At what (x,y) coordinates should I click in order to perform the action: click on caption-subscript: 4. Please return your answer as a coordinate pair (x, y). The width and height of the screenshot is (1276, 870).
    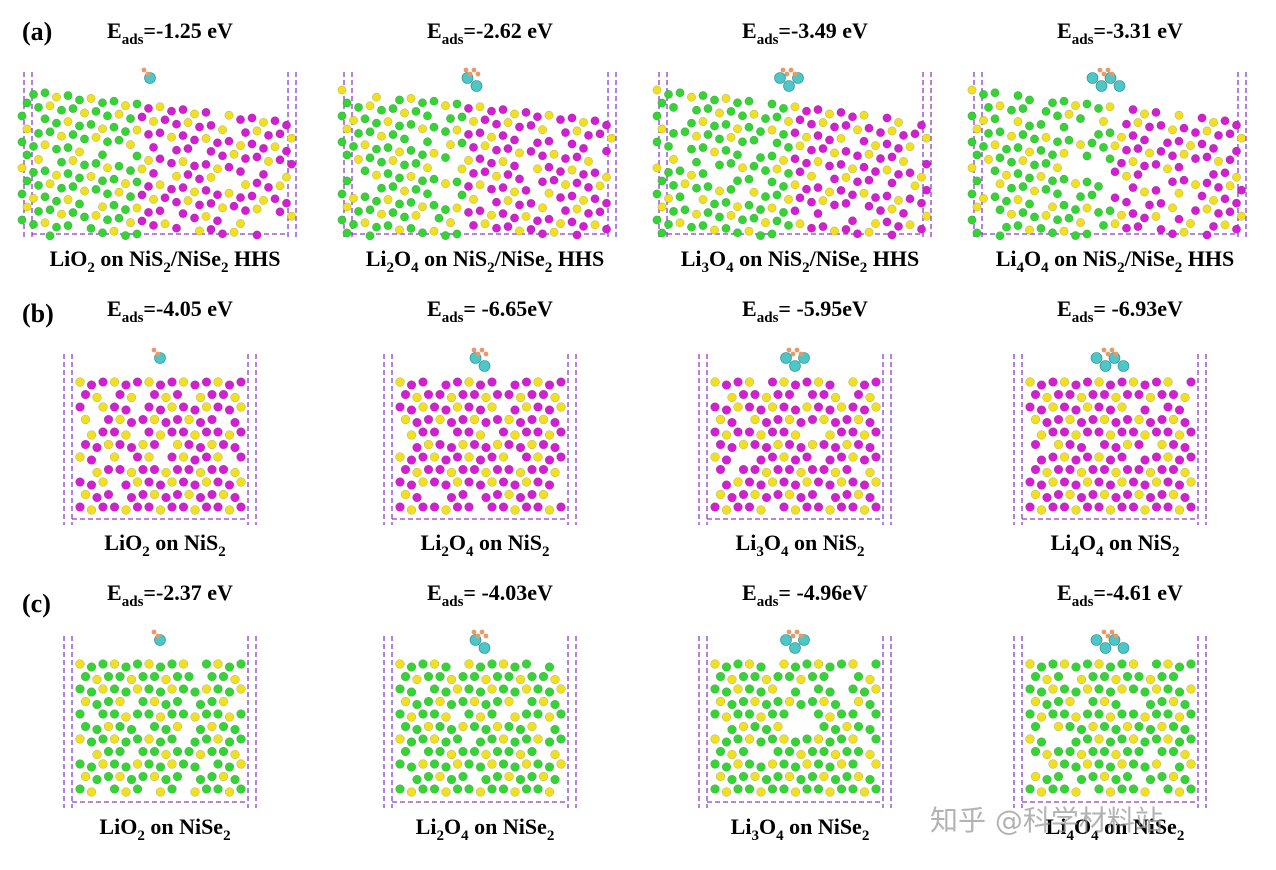
    Looking at the image, I should click on (1070, 836).